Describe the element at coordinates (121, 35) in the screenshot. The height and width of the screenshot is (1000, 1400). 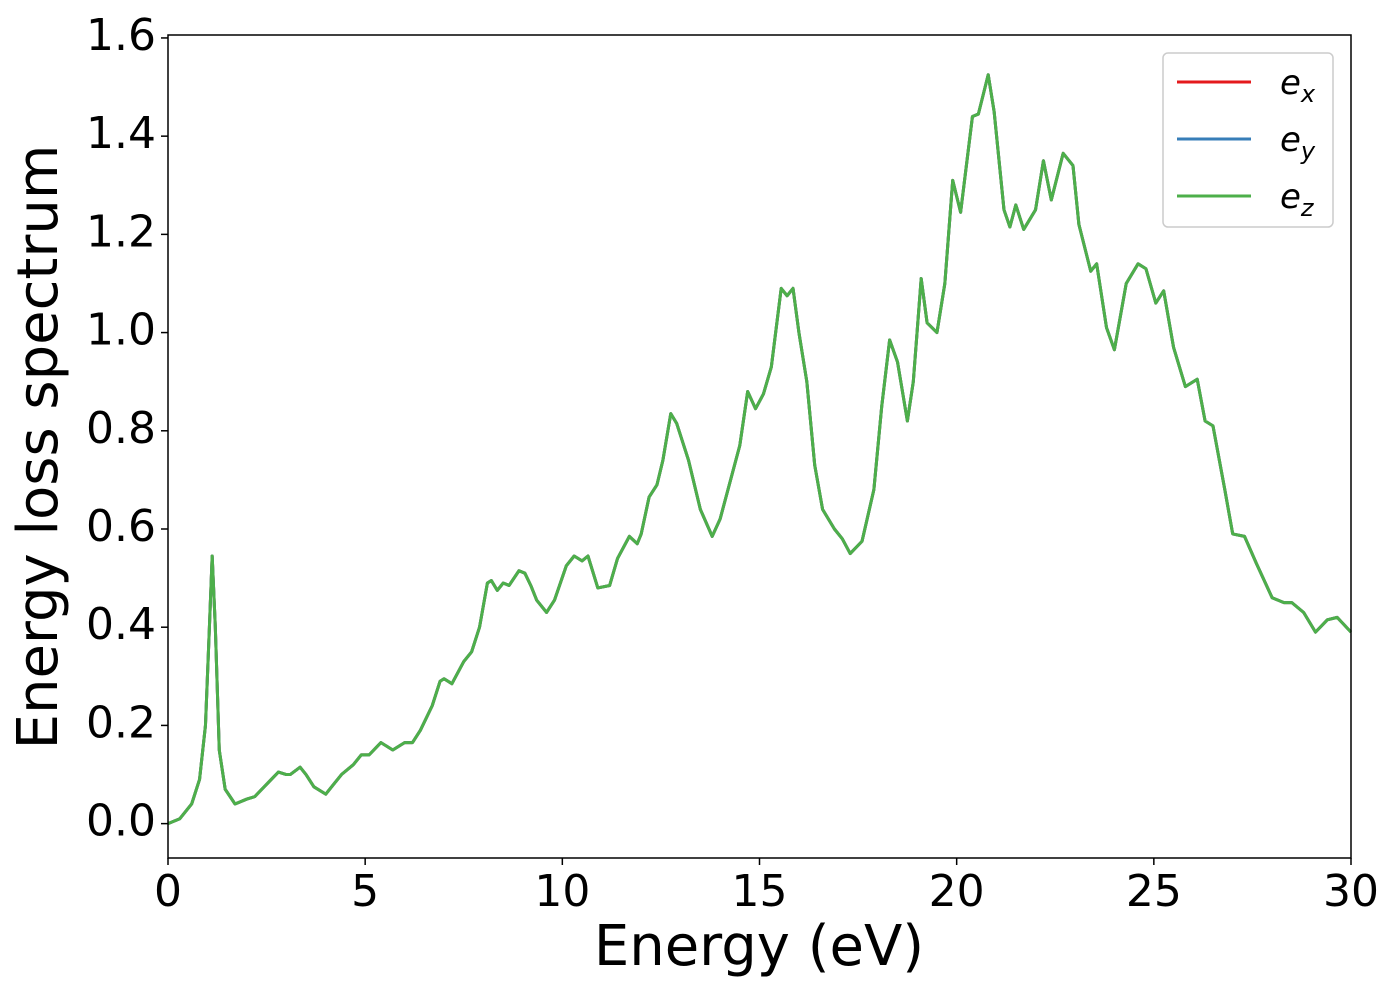
I see `y-tick-label: 1.6` at that location.